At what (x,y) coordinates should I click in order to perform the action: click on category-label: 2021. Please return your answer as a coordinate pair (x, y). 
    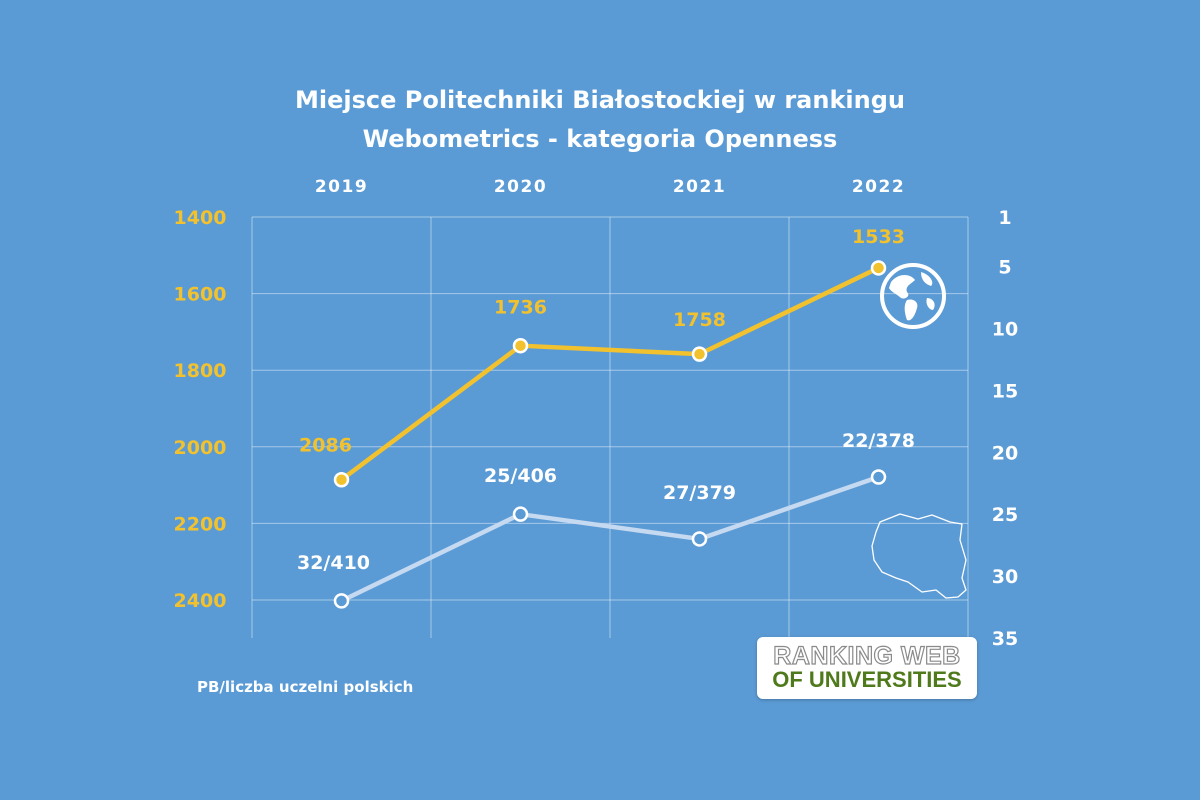
    Looking at the image, I should click on (699, 187).